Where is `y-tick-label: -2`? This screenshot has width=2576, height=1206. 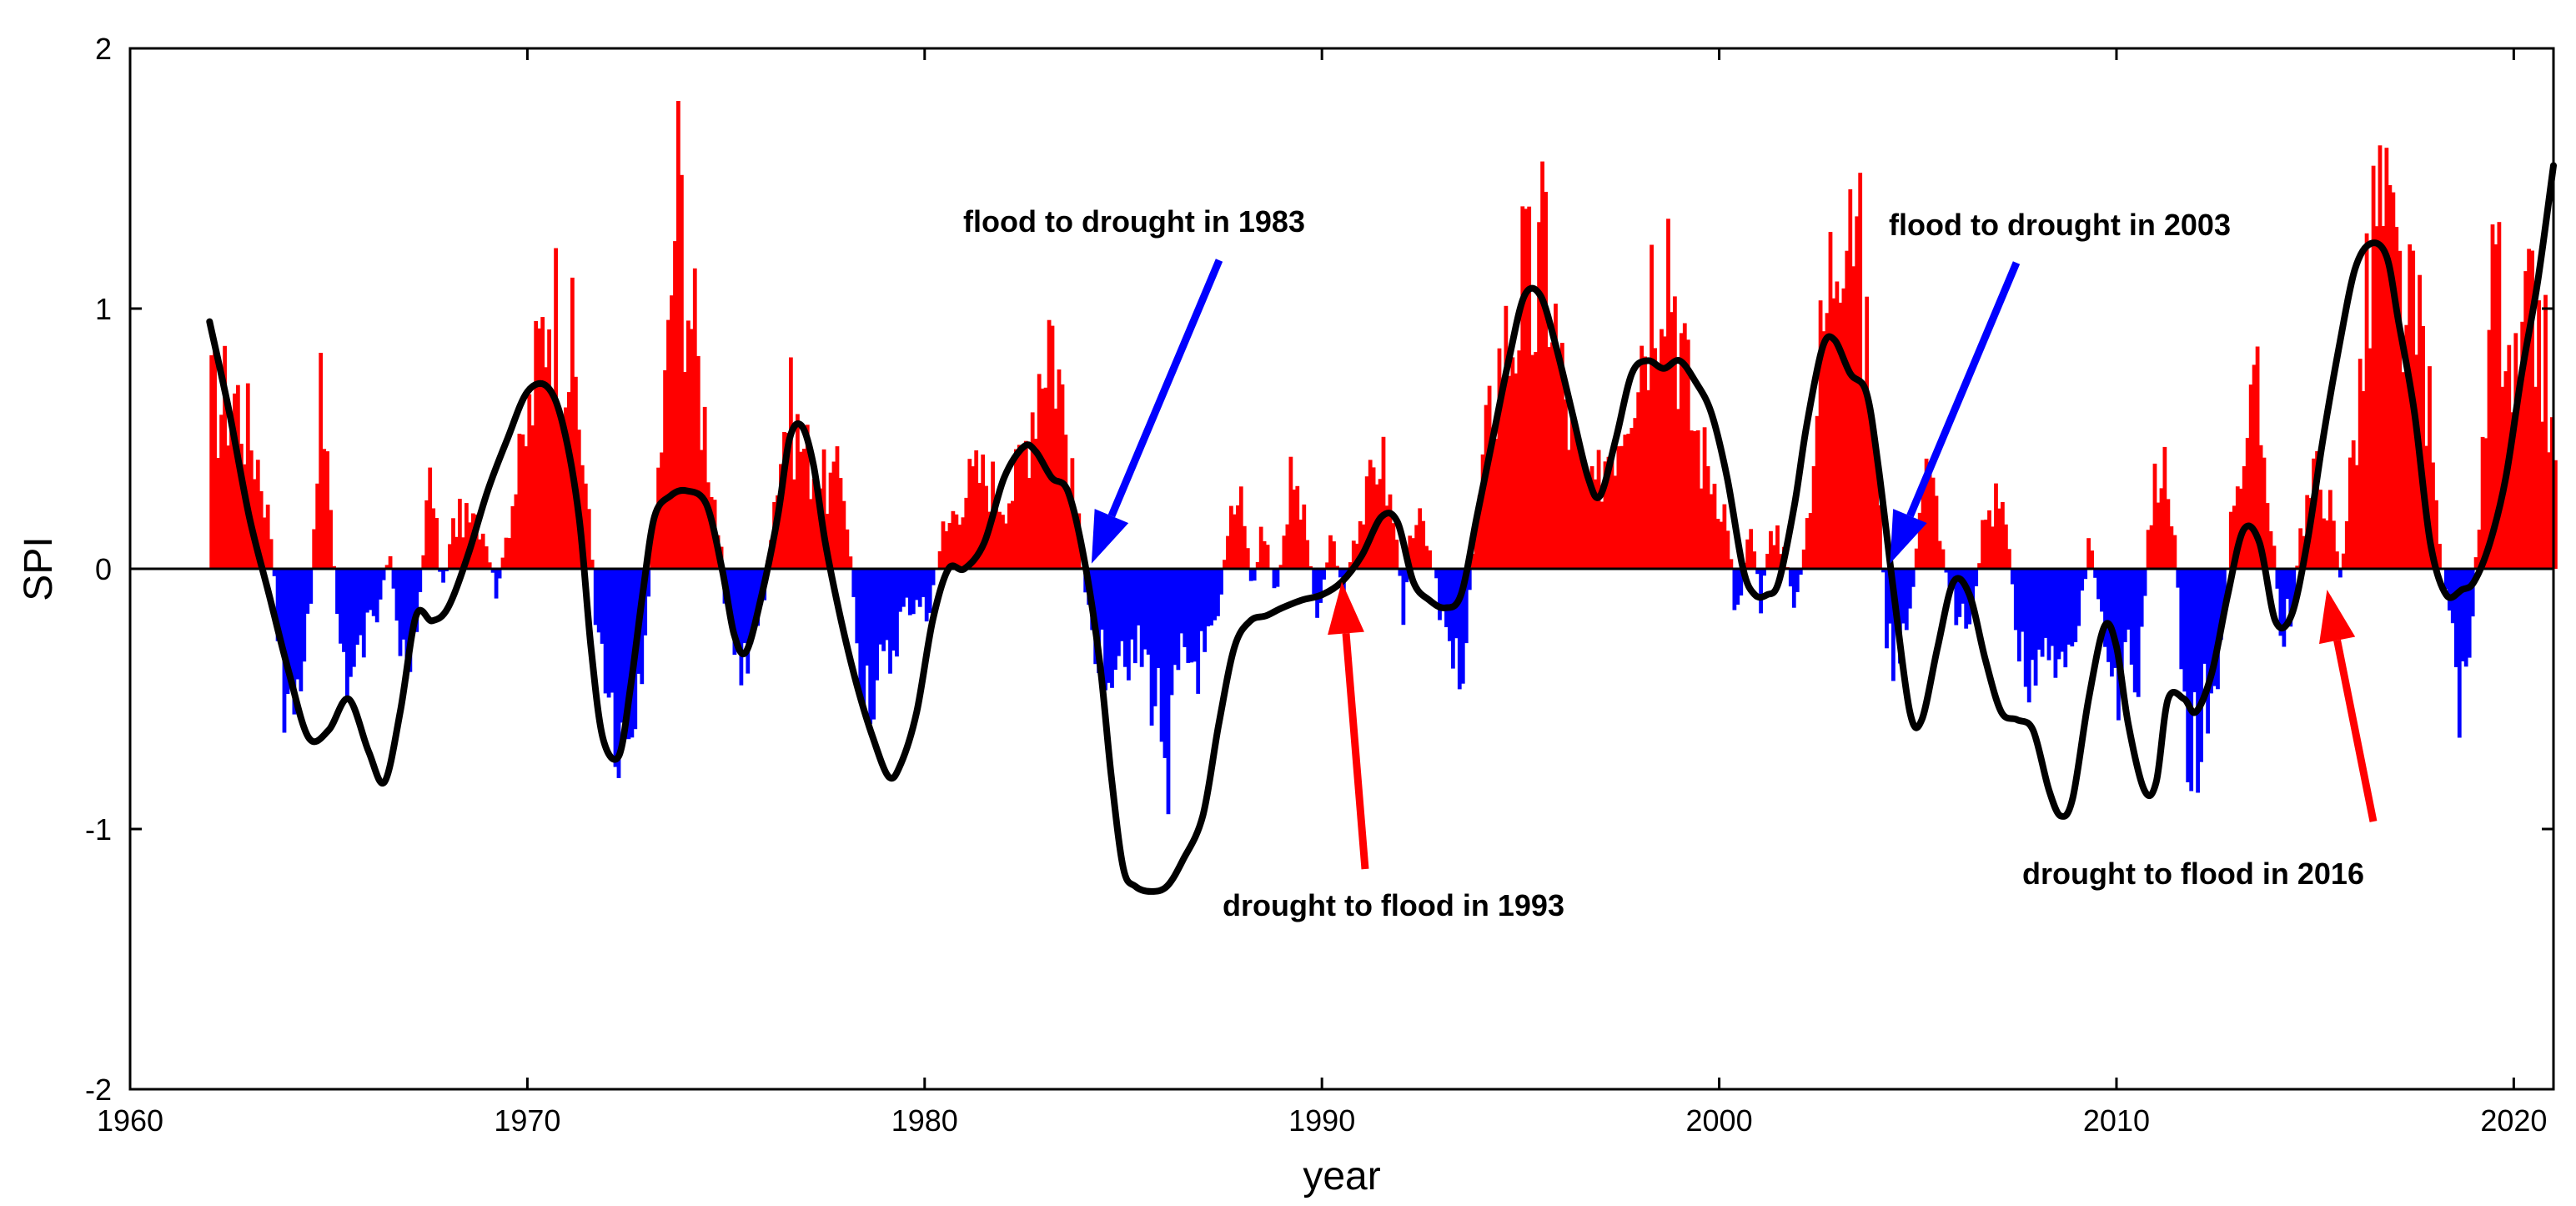 y-tick-label: -2 is located at coordinates (98, 1090).